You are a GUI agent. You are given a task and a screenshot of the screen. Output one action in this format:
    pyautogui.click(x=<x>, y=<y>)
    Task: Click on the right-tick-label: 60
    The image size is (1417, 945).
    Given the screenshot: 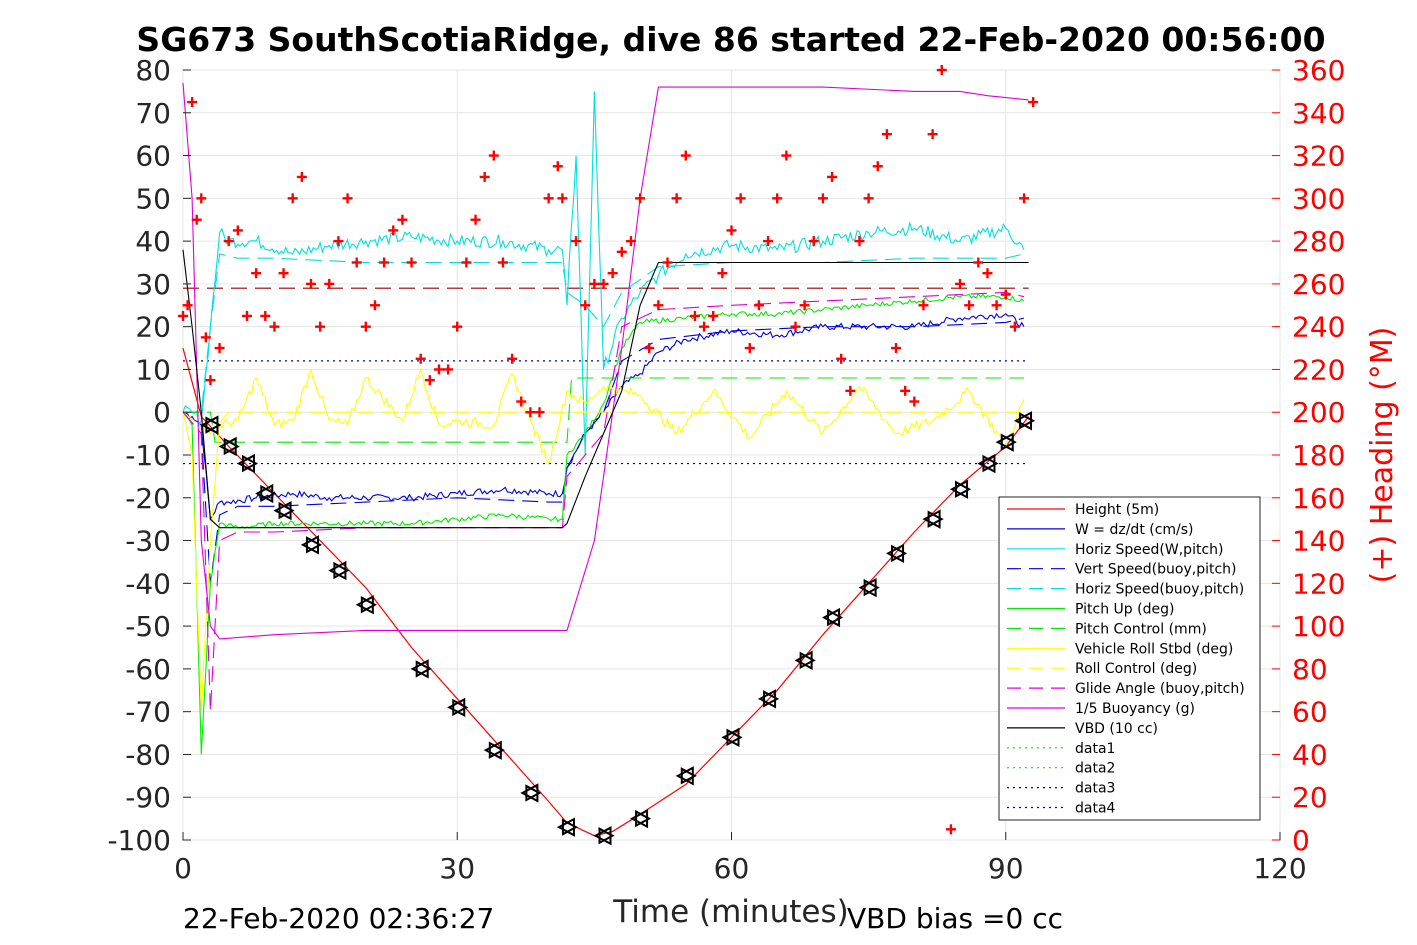 What is the action you would take?
    pyautogui.click(x=1310, y=712)
    